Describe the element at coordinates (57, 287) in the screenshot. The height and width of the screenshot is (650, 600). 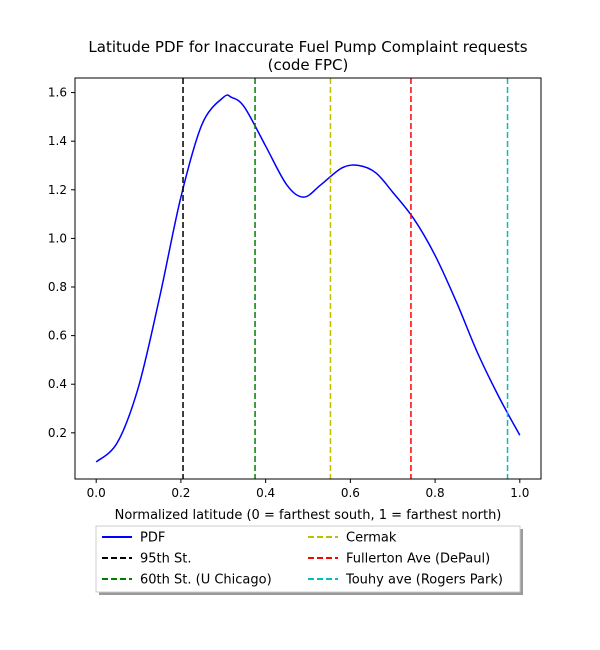
I see `y-tick-label: 0.8` at that location.